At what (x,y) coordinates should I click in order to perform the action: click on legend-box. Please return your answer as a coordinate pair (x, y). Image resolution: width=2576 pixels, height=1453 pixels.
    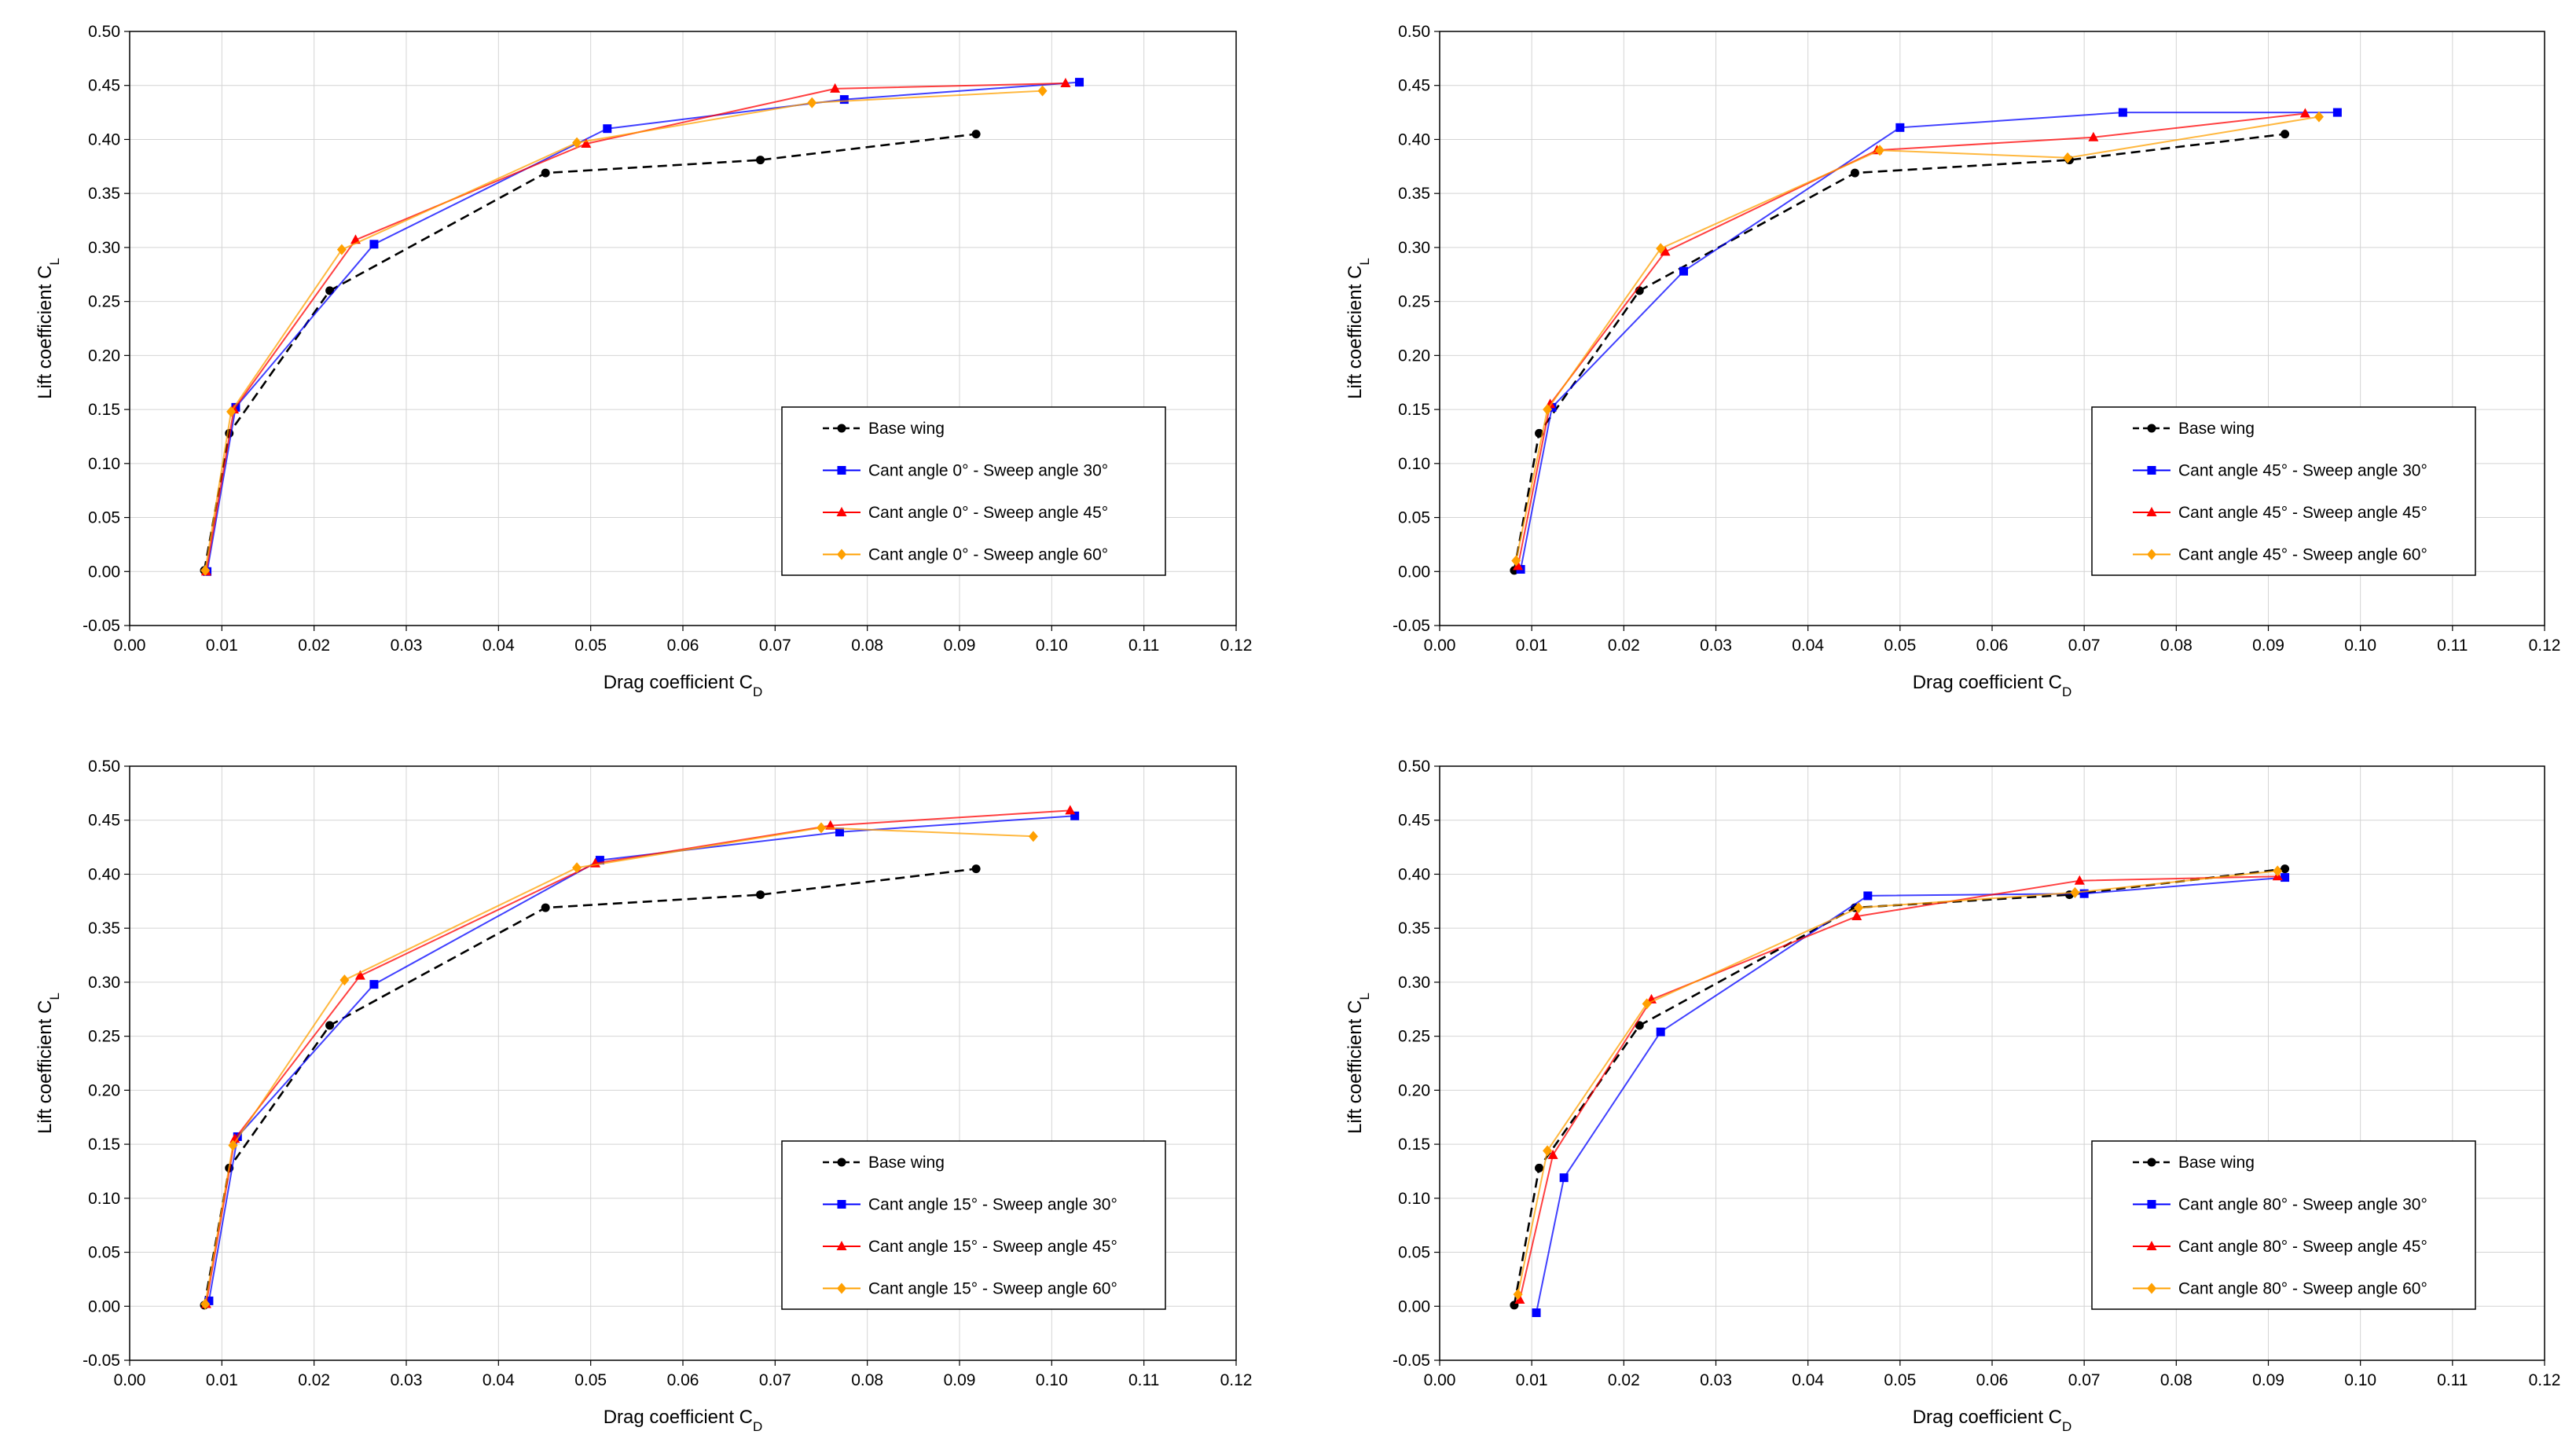
    Looking at the image, I should click on (2283, 1225).